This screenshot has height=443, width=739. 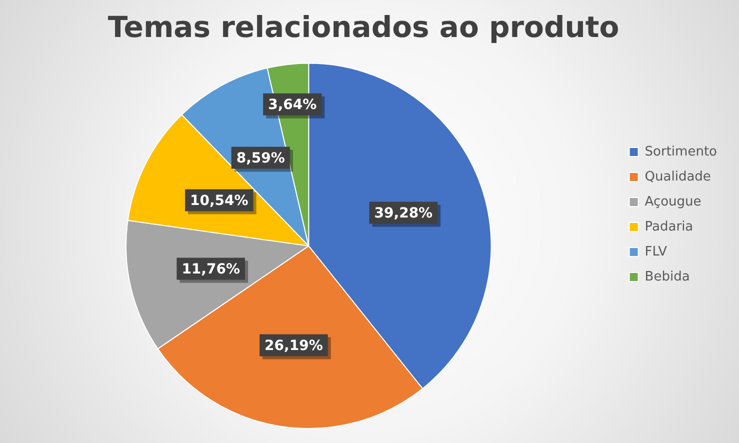 What do you see at coordinates (667, 276) in the screenshot?
I see `legend-label: Bebida` at bounding box center [667, 276].